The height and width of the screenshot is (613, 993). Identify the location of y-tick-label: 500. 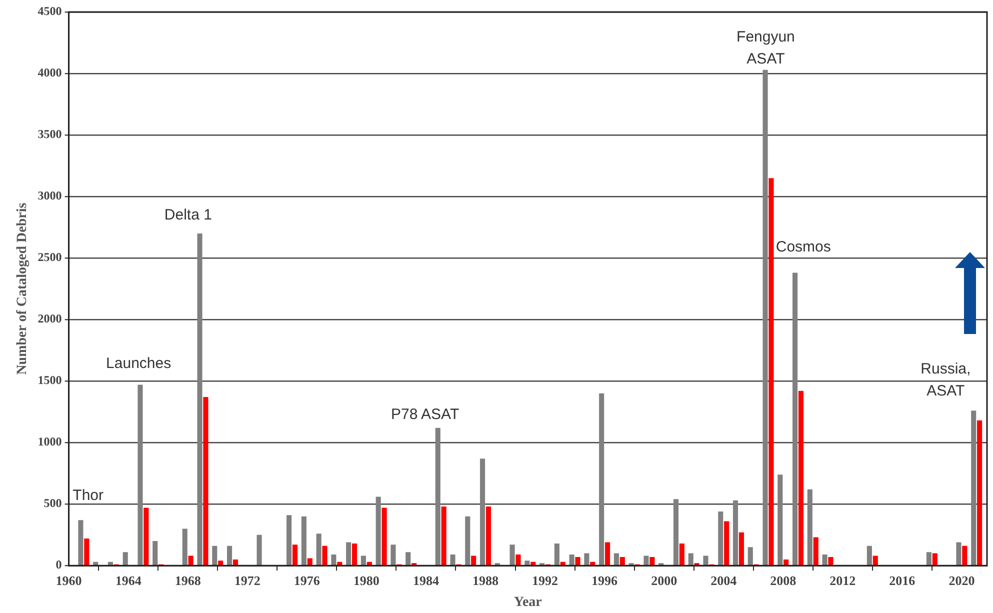
(53, 503).